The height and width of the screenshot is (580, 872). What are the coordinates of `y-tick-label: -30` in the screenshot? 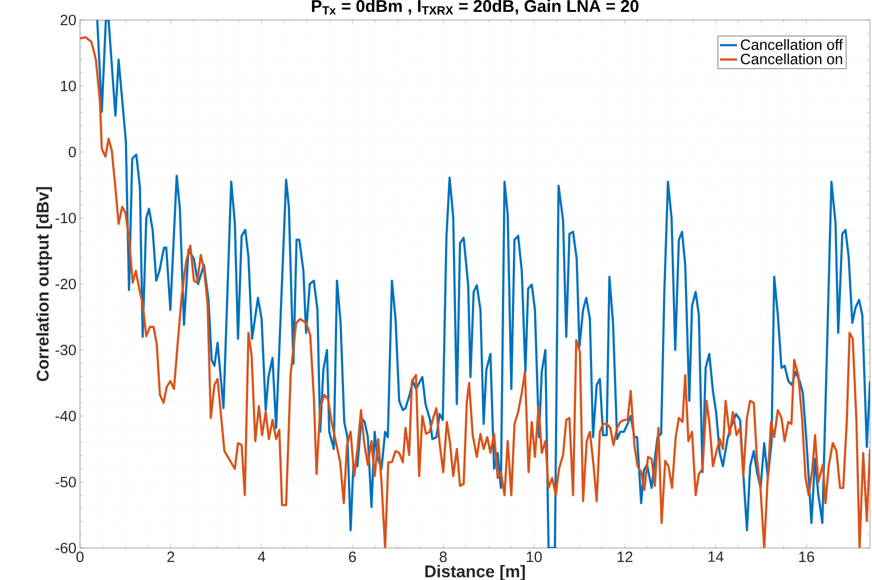 It's located at (66, 350).